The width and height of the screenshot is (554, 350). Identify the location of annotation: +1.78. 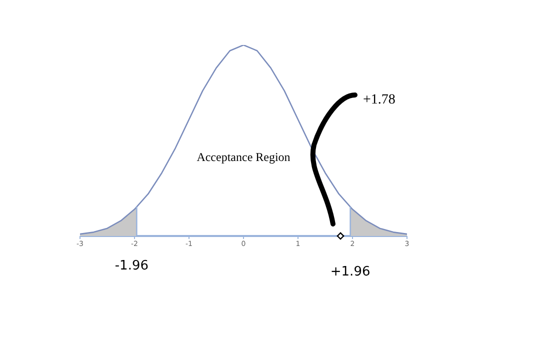
(379, 100).